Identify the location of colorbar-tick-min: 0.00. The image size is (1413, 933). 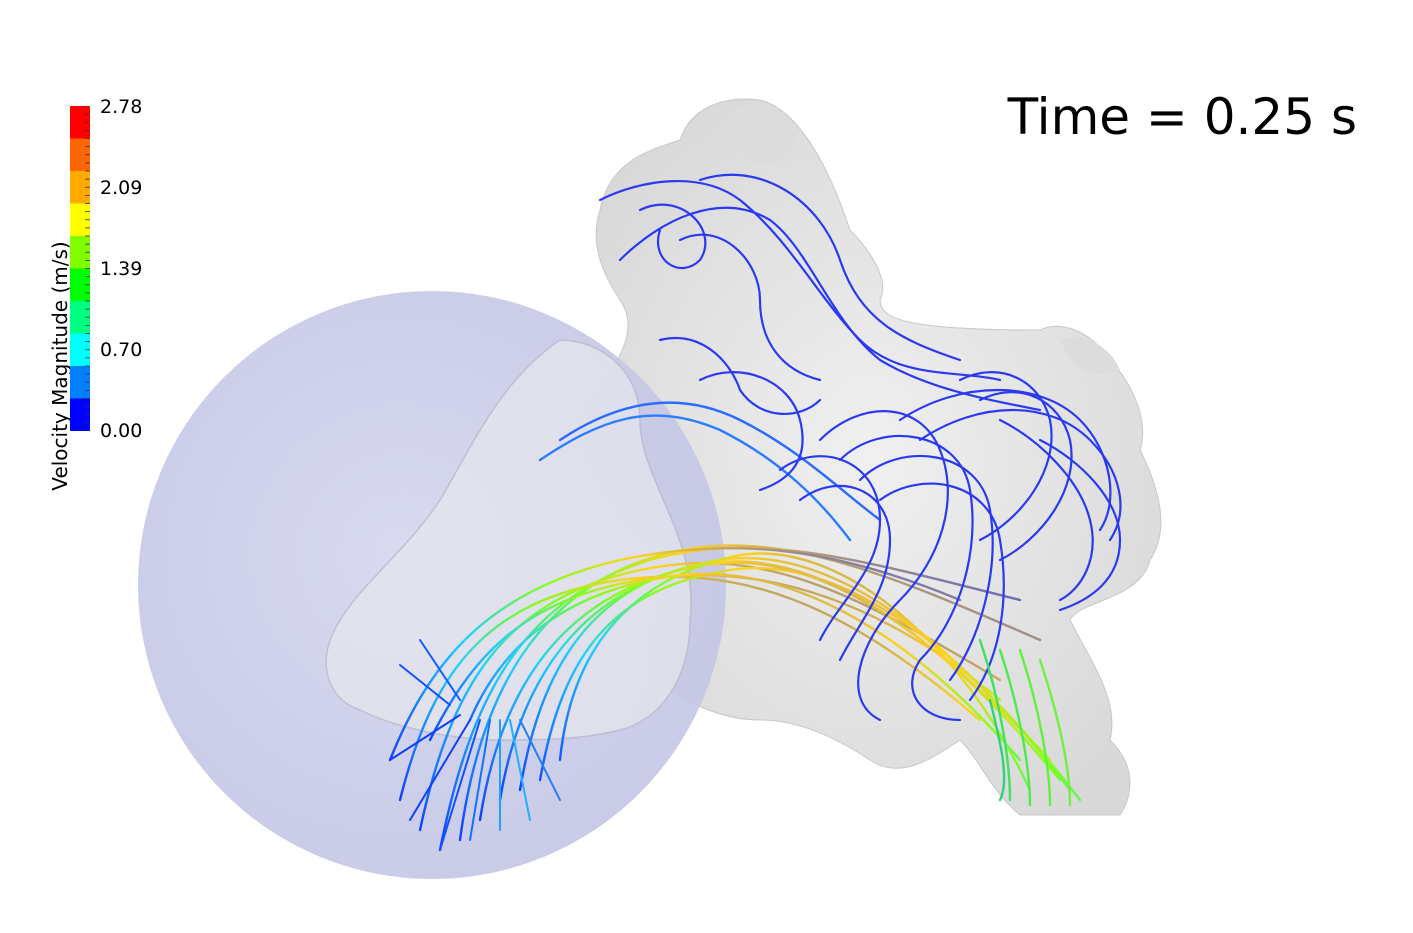
(121, 431).